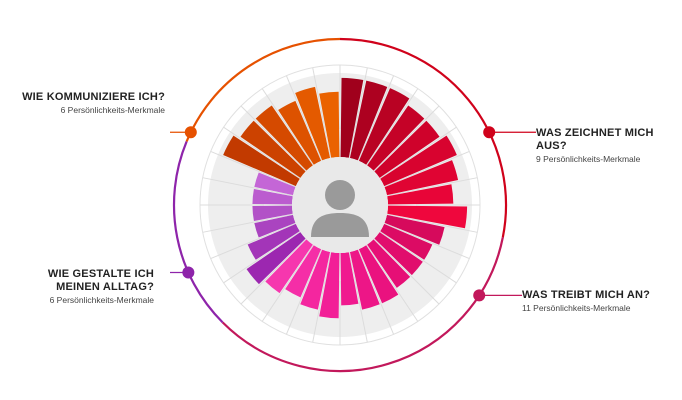  I want to click on marker-dot-treibt, so click(479, 295).